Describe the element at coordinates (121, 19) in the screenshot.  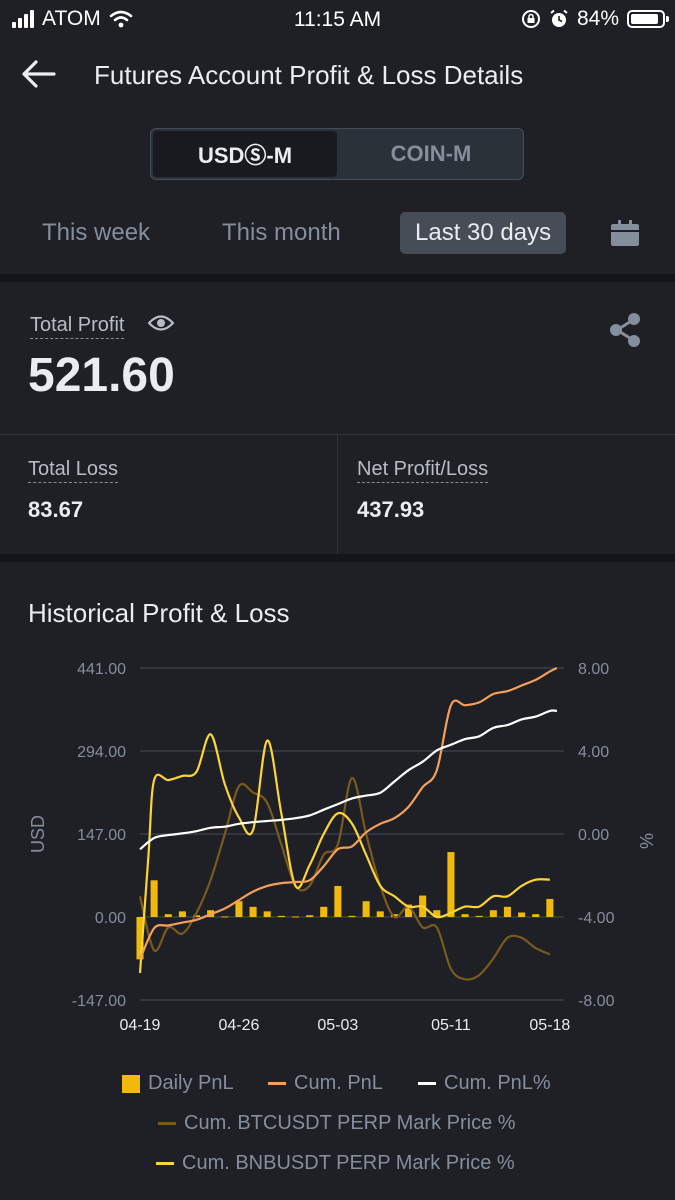
I see `wifi-icon` at that location.